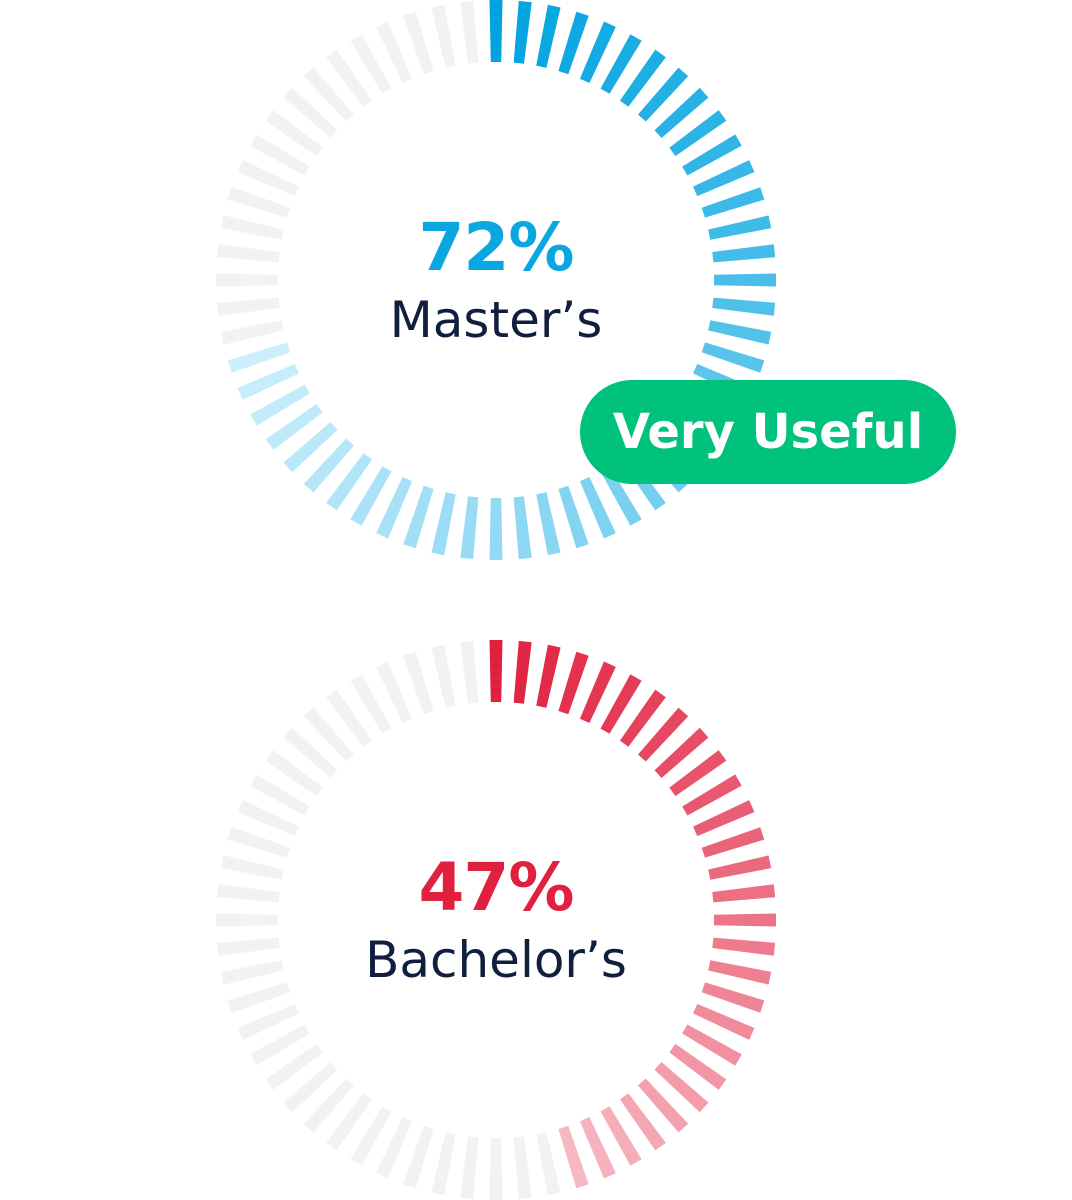  What do you see at coordinates (496, 960) in the screenshot?
I see `bachelors-label: Bachelor’s` at bounding box center [496, 960].